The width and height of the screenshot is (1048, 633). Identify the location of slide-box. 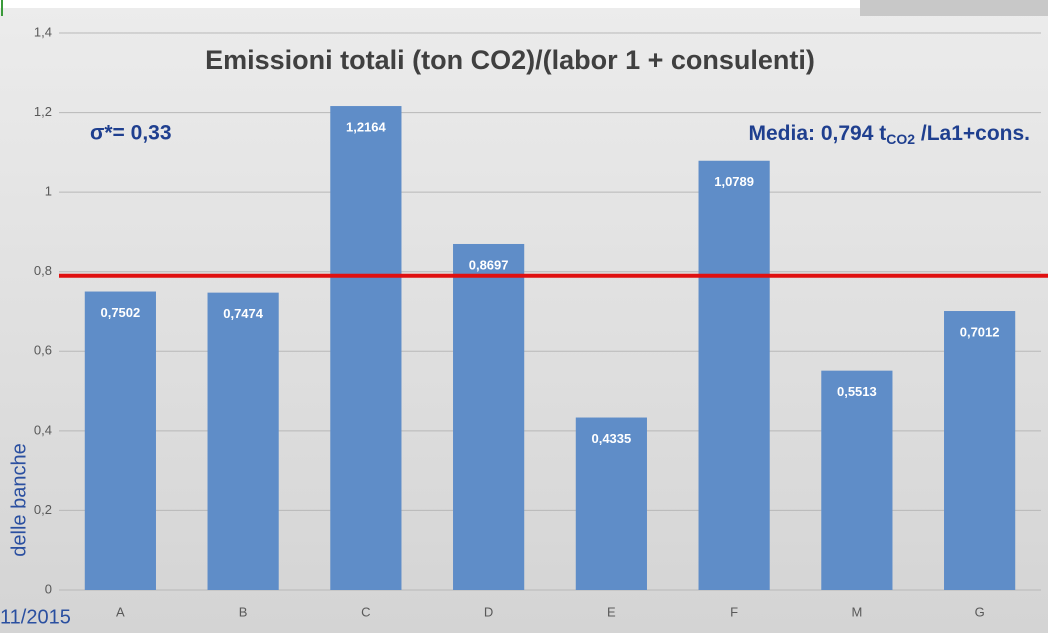
(954, 8).